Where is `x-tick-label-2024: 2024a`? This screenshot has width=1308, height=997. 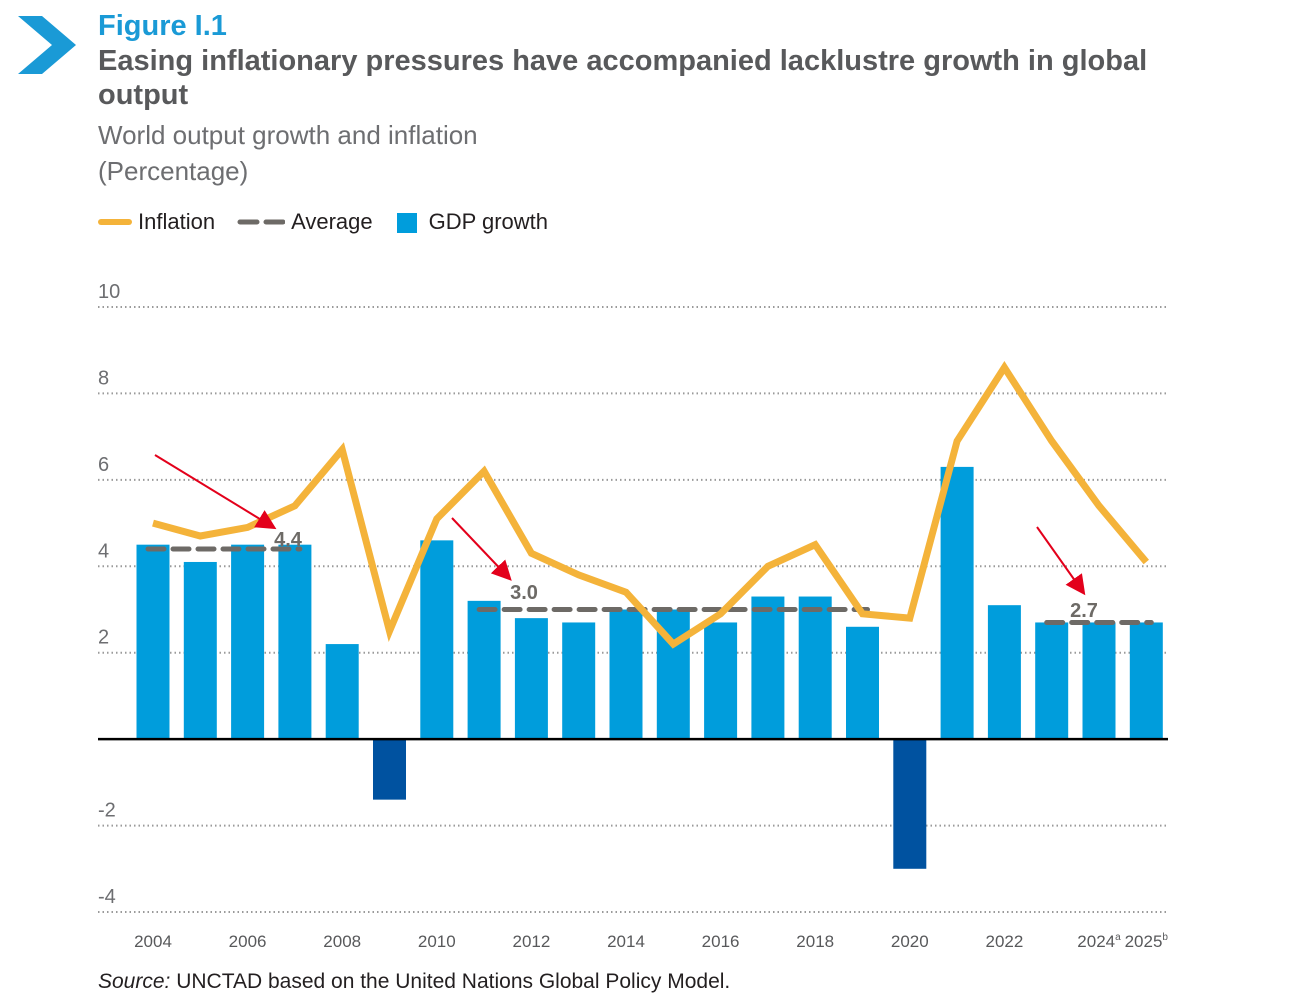 x-tick-label-2024: 2024a is located at coordinates (1099, 941).